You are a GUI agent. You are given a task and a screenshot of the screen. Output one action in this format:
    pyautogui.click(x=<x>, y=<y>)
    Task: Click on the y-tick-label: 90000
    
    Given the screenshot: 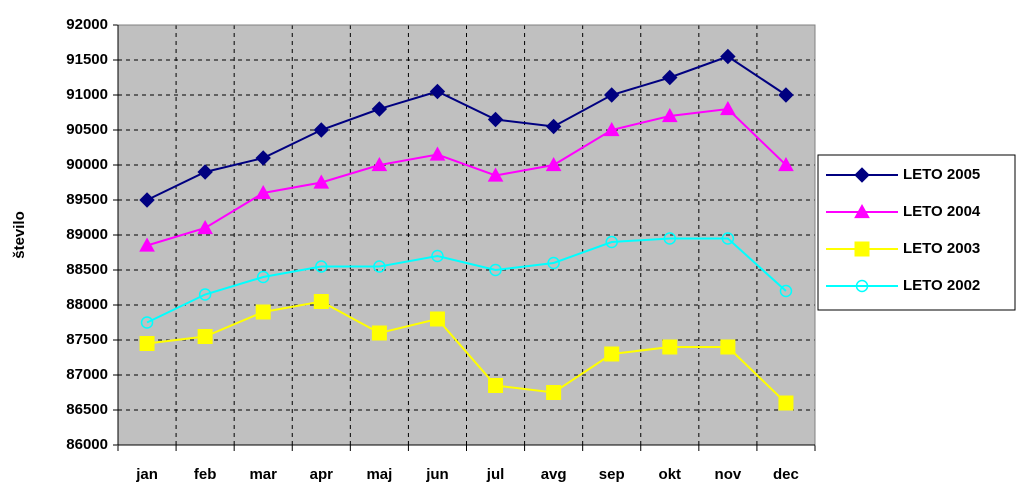 What is the action you would take?
    pyautogui.click(x=87, y=164)
    